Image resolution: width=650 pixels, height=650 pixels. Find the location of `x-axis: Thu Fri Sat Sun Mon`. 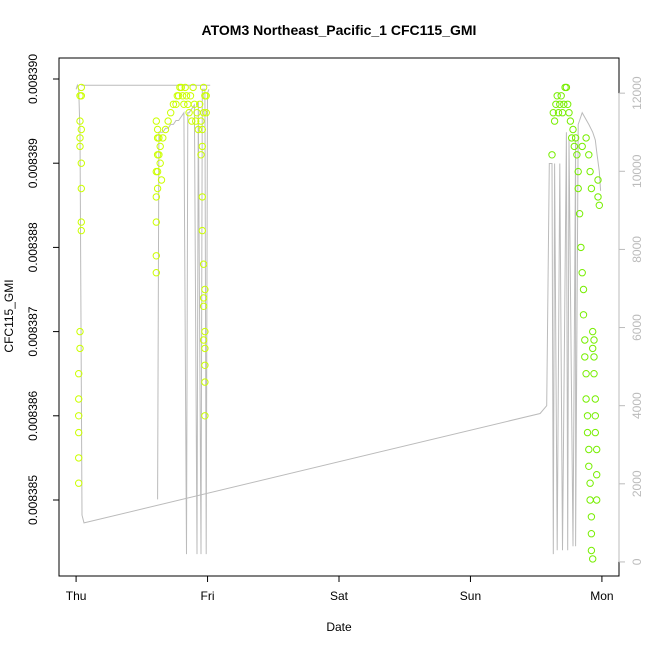

x-axis: Thu Fri Sat Sun Mon is located at coordinates (340, 589).